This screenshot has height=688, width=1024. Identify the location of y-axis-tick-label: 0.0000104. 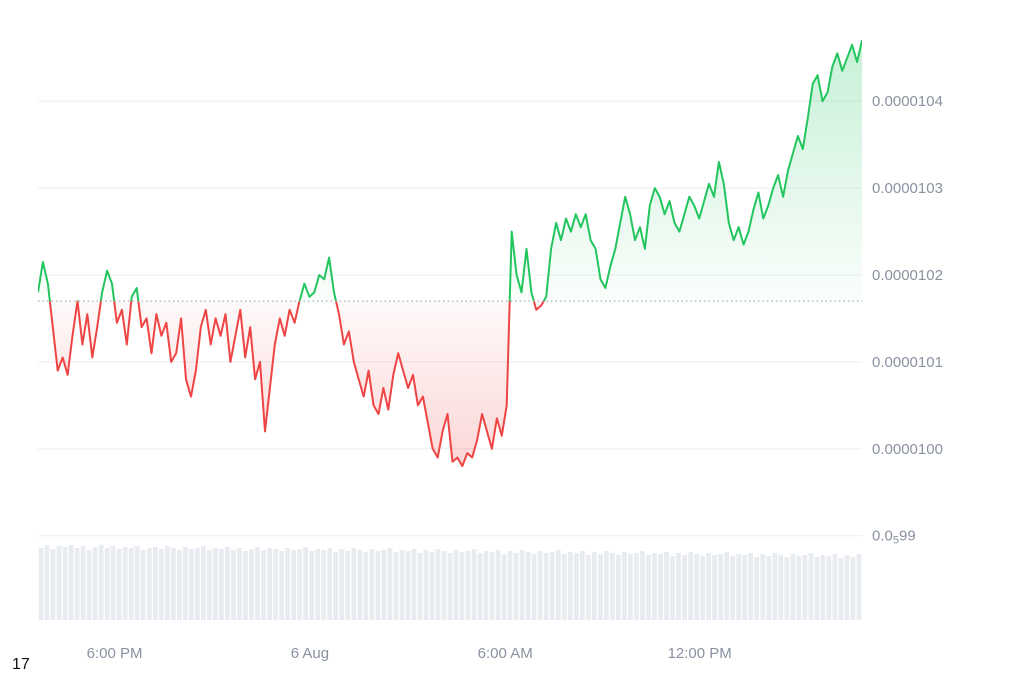
(907, 101).